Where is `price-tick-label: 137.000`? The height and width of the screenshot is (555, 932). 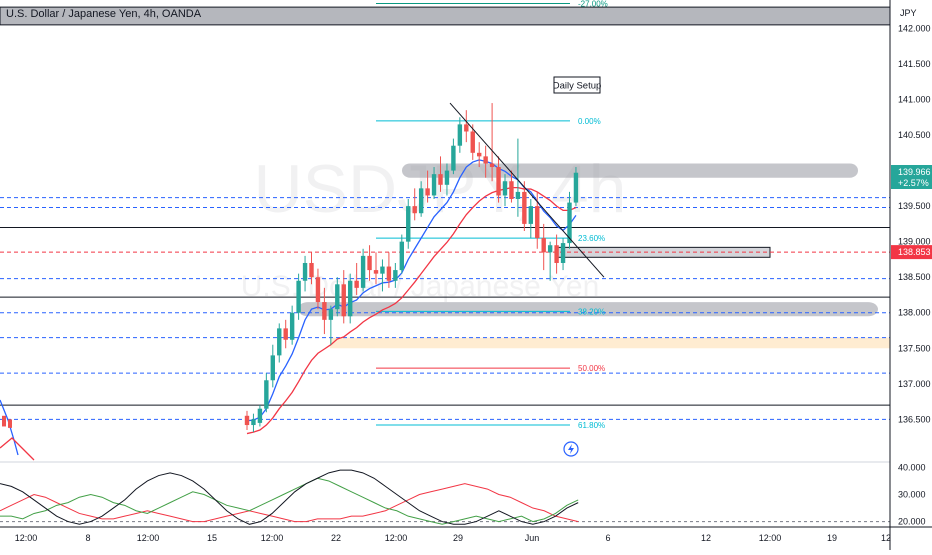
price-tick-label: 137.000 is located at coordinates (914, 384).